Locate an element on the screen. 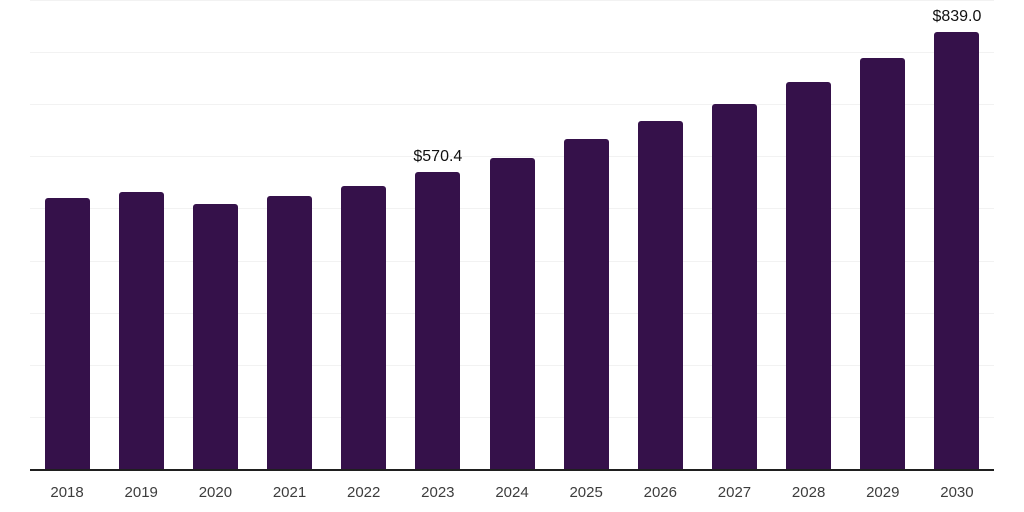 Image resolution: width=1024 pixels, height=512 pixels. bar-2028 is located at coordinates (809, 275).